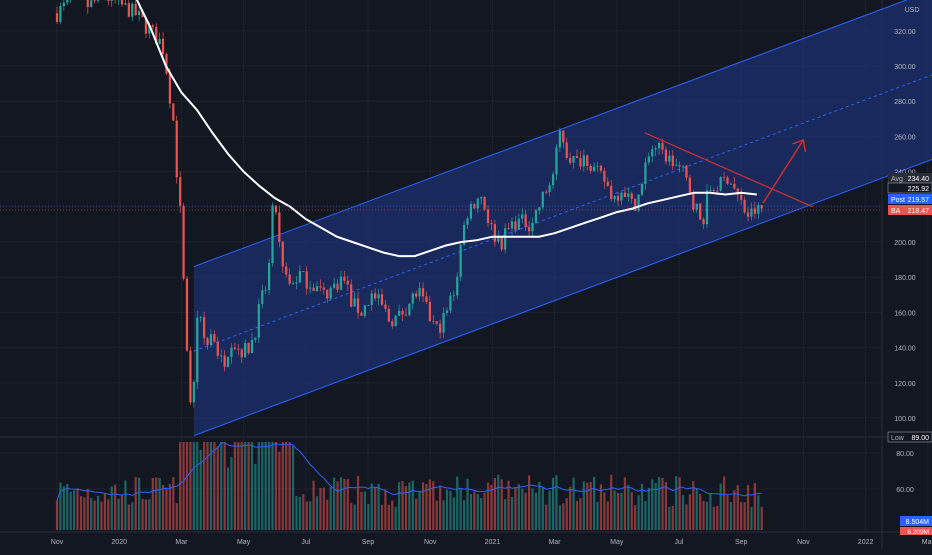 The height and width of the screenshot is (555, 932). What do you see at coordinates (905, 32) in the screenshot?
I see `price-tick-label: 320.00` at bounding box center [905, 32].